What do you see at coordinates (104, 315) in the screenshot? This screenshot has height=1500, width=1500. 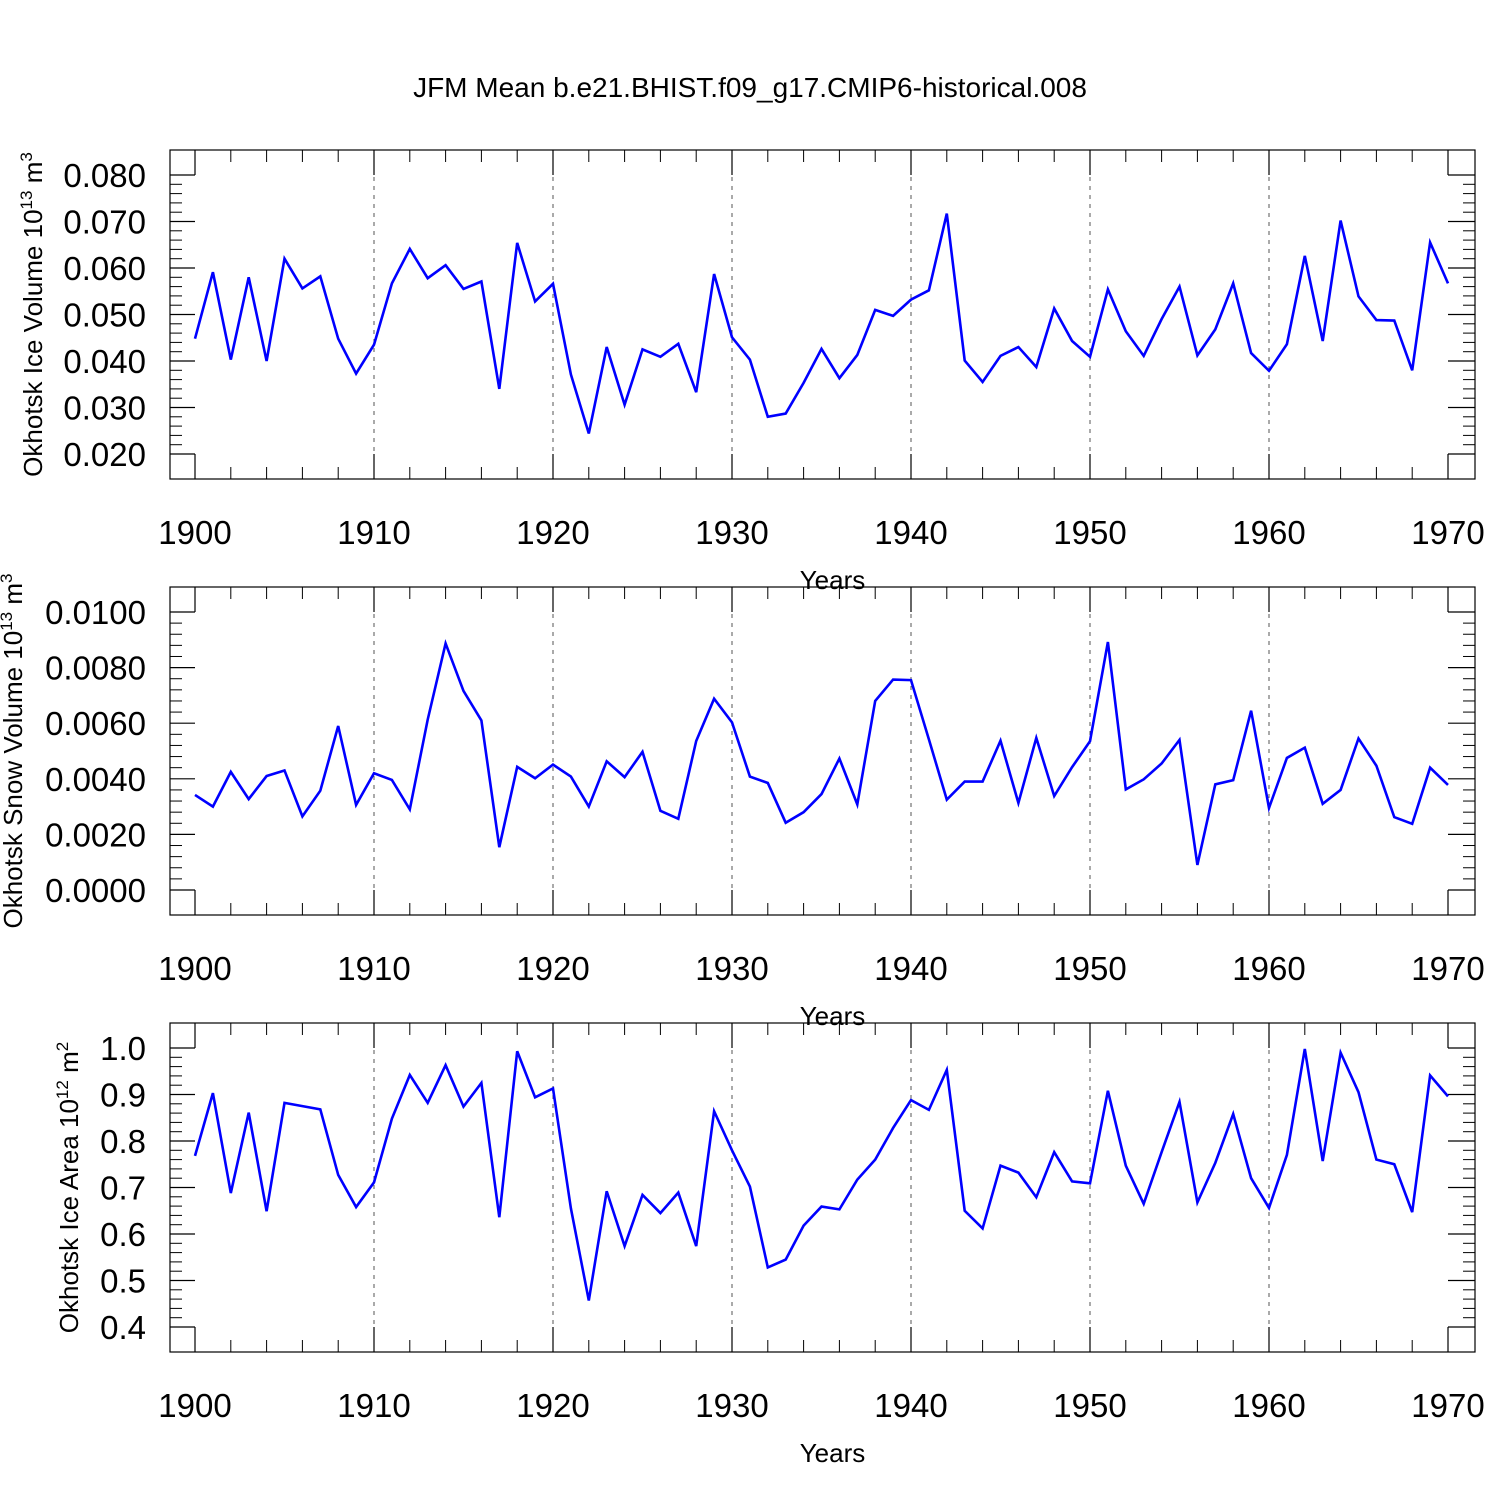 I see `y-tick-label: 0.050` at bounding box center [104, 315].